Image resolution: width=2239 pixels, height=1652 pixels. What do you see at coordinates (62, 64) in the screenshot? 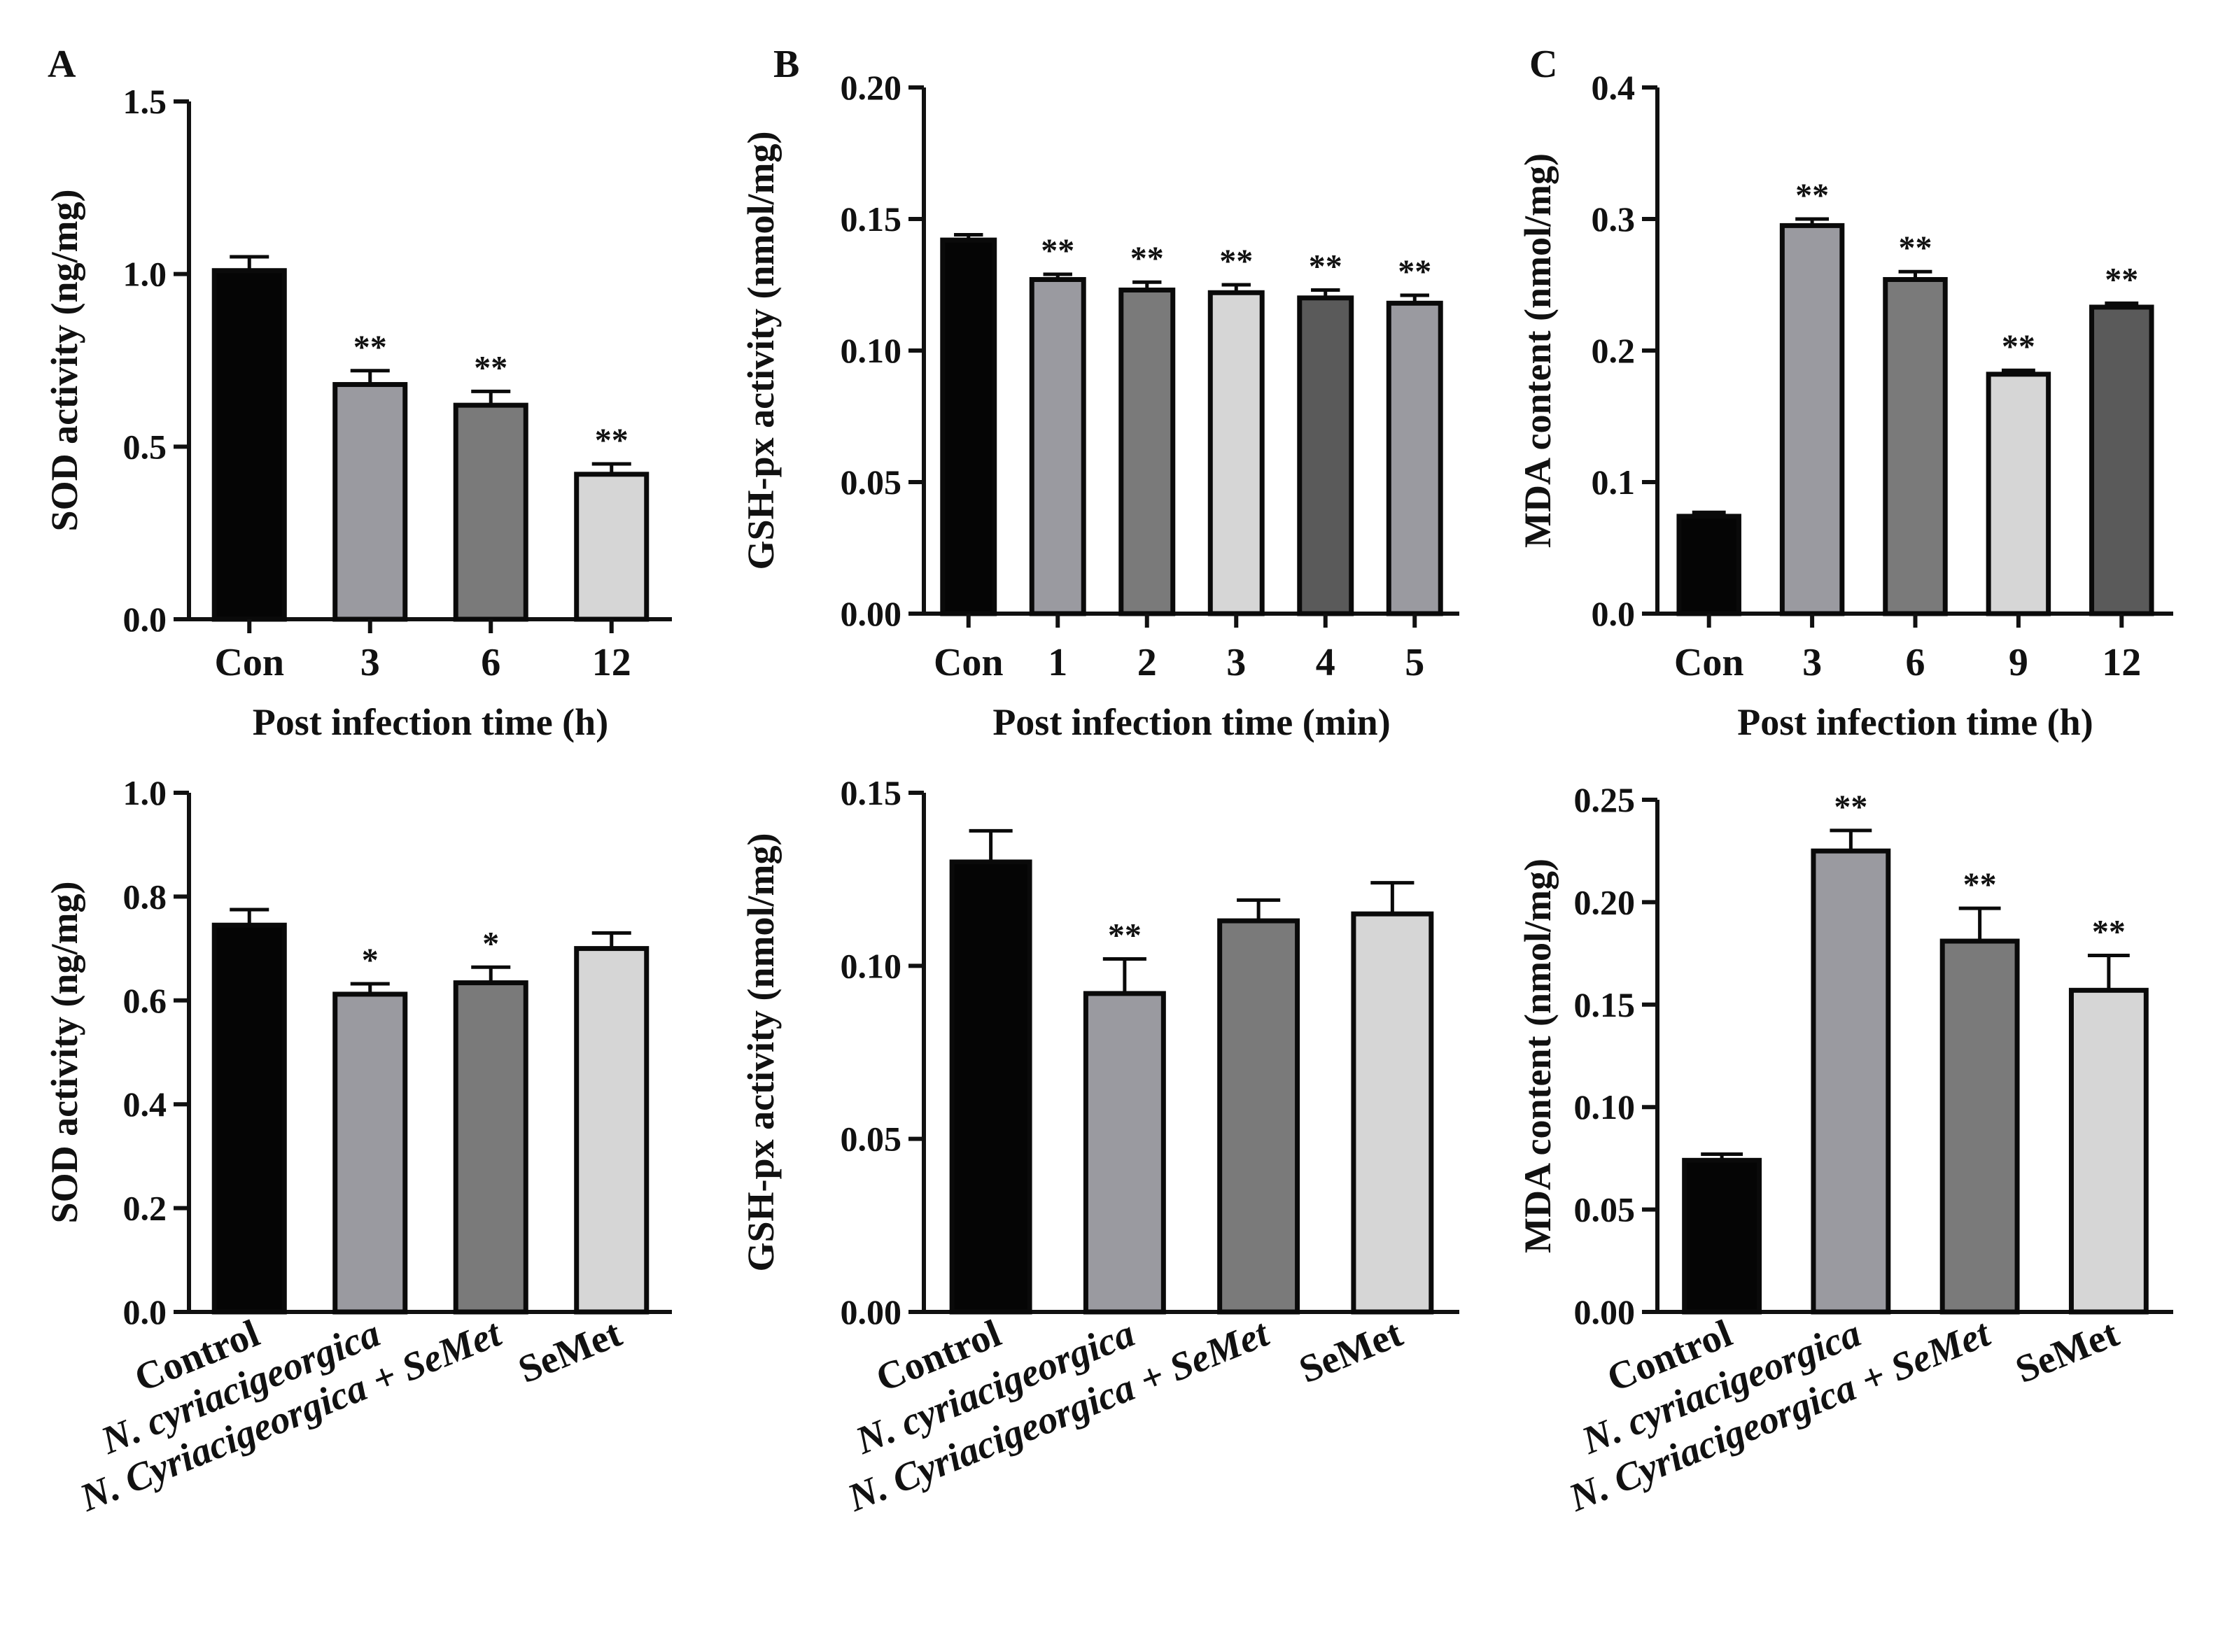
I see `panel-letter: A` at bounding box center [62, 64].